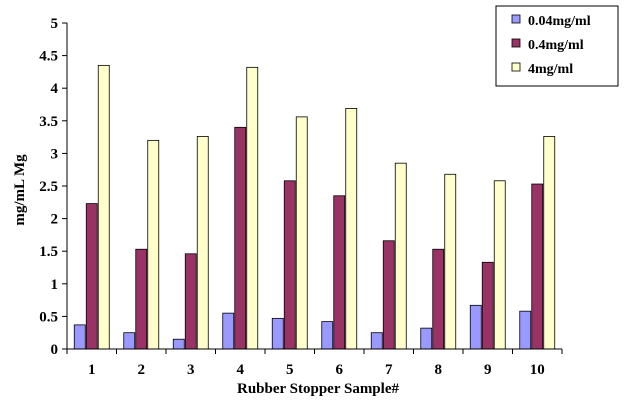 The image size is (625, 402). I want to click on x-ticks: 1 2 3 4 5 6 7 8 9 10, so click(314, 363).